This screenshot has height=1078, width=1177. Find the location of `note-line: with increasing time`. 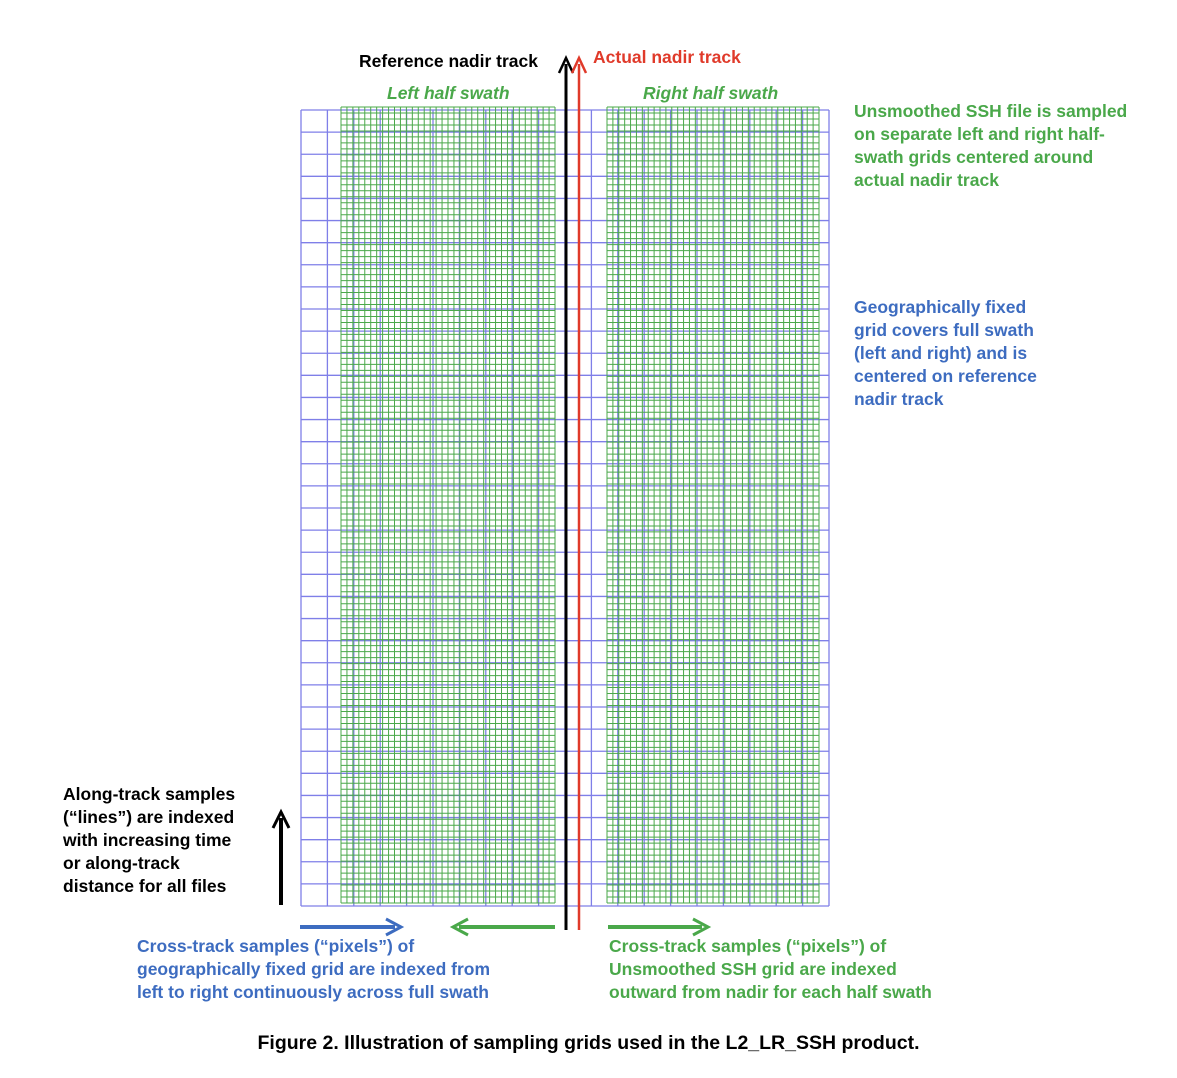

note-line: with increasing time is located at coordinates (147, 840).